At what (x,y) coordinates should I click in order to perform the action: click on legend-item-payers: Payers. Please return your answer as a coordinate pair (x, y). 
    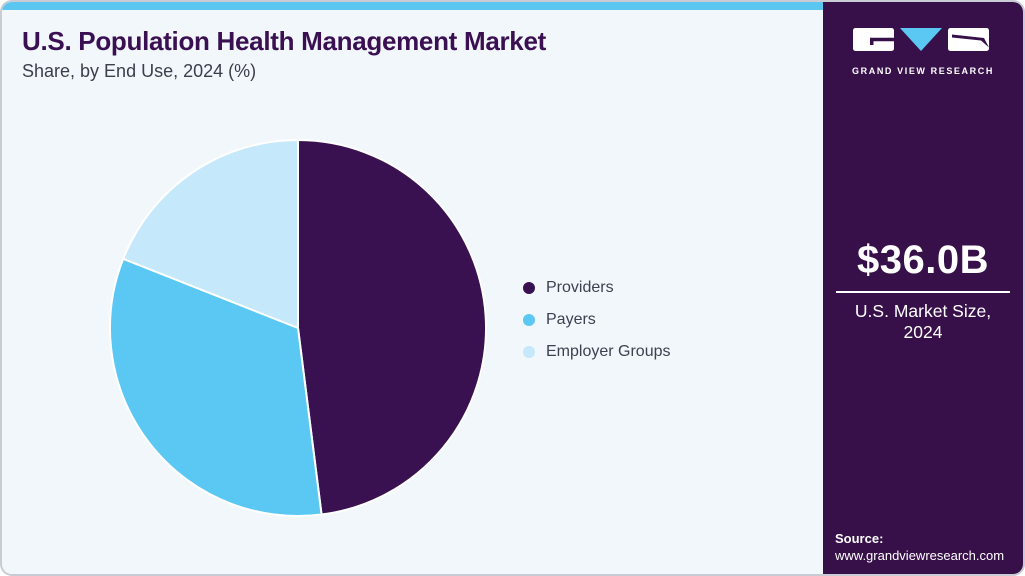
    Looking at the image, I should click on (597, 320).